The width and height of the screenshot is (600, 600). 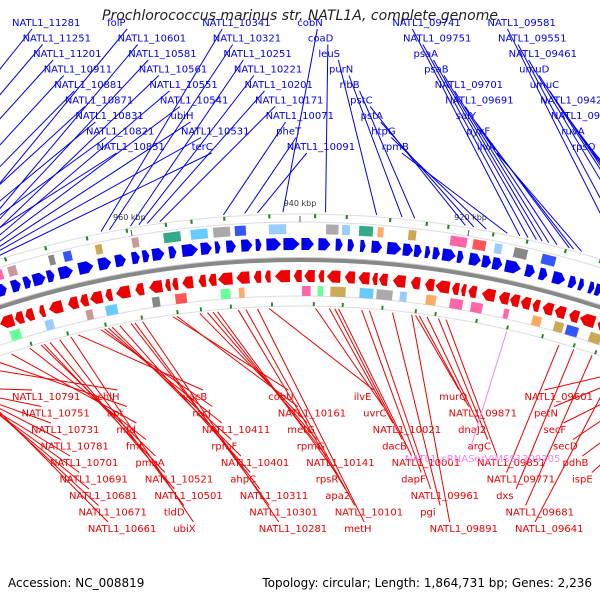 What do you see at coordinates (469, 85) in the screenshot?
I see `forward-gene-label: NATL1_09701` at bounding box center [469, 85].